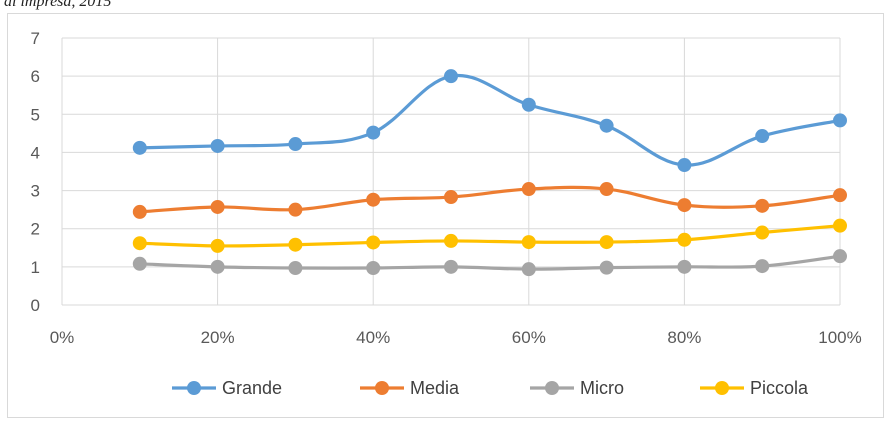 This screenshot has height=421, width=885. Describe the element at coordinates (490, 262) in the screenshot. I see `series-line-micro` at that location.